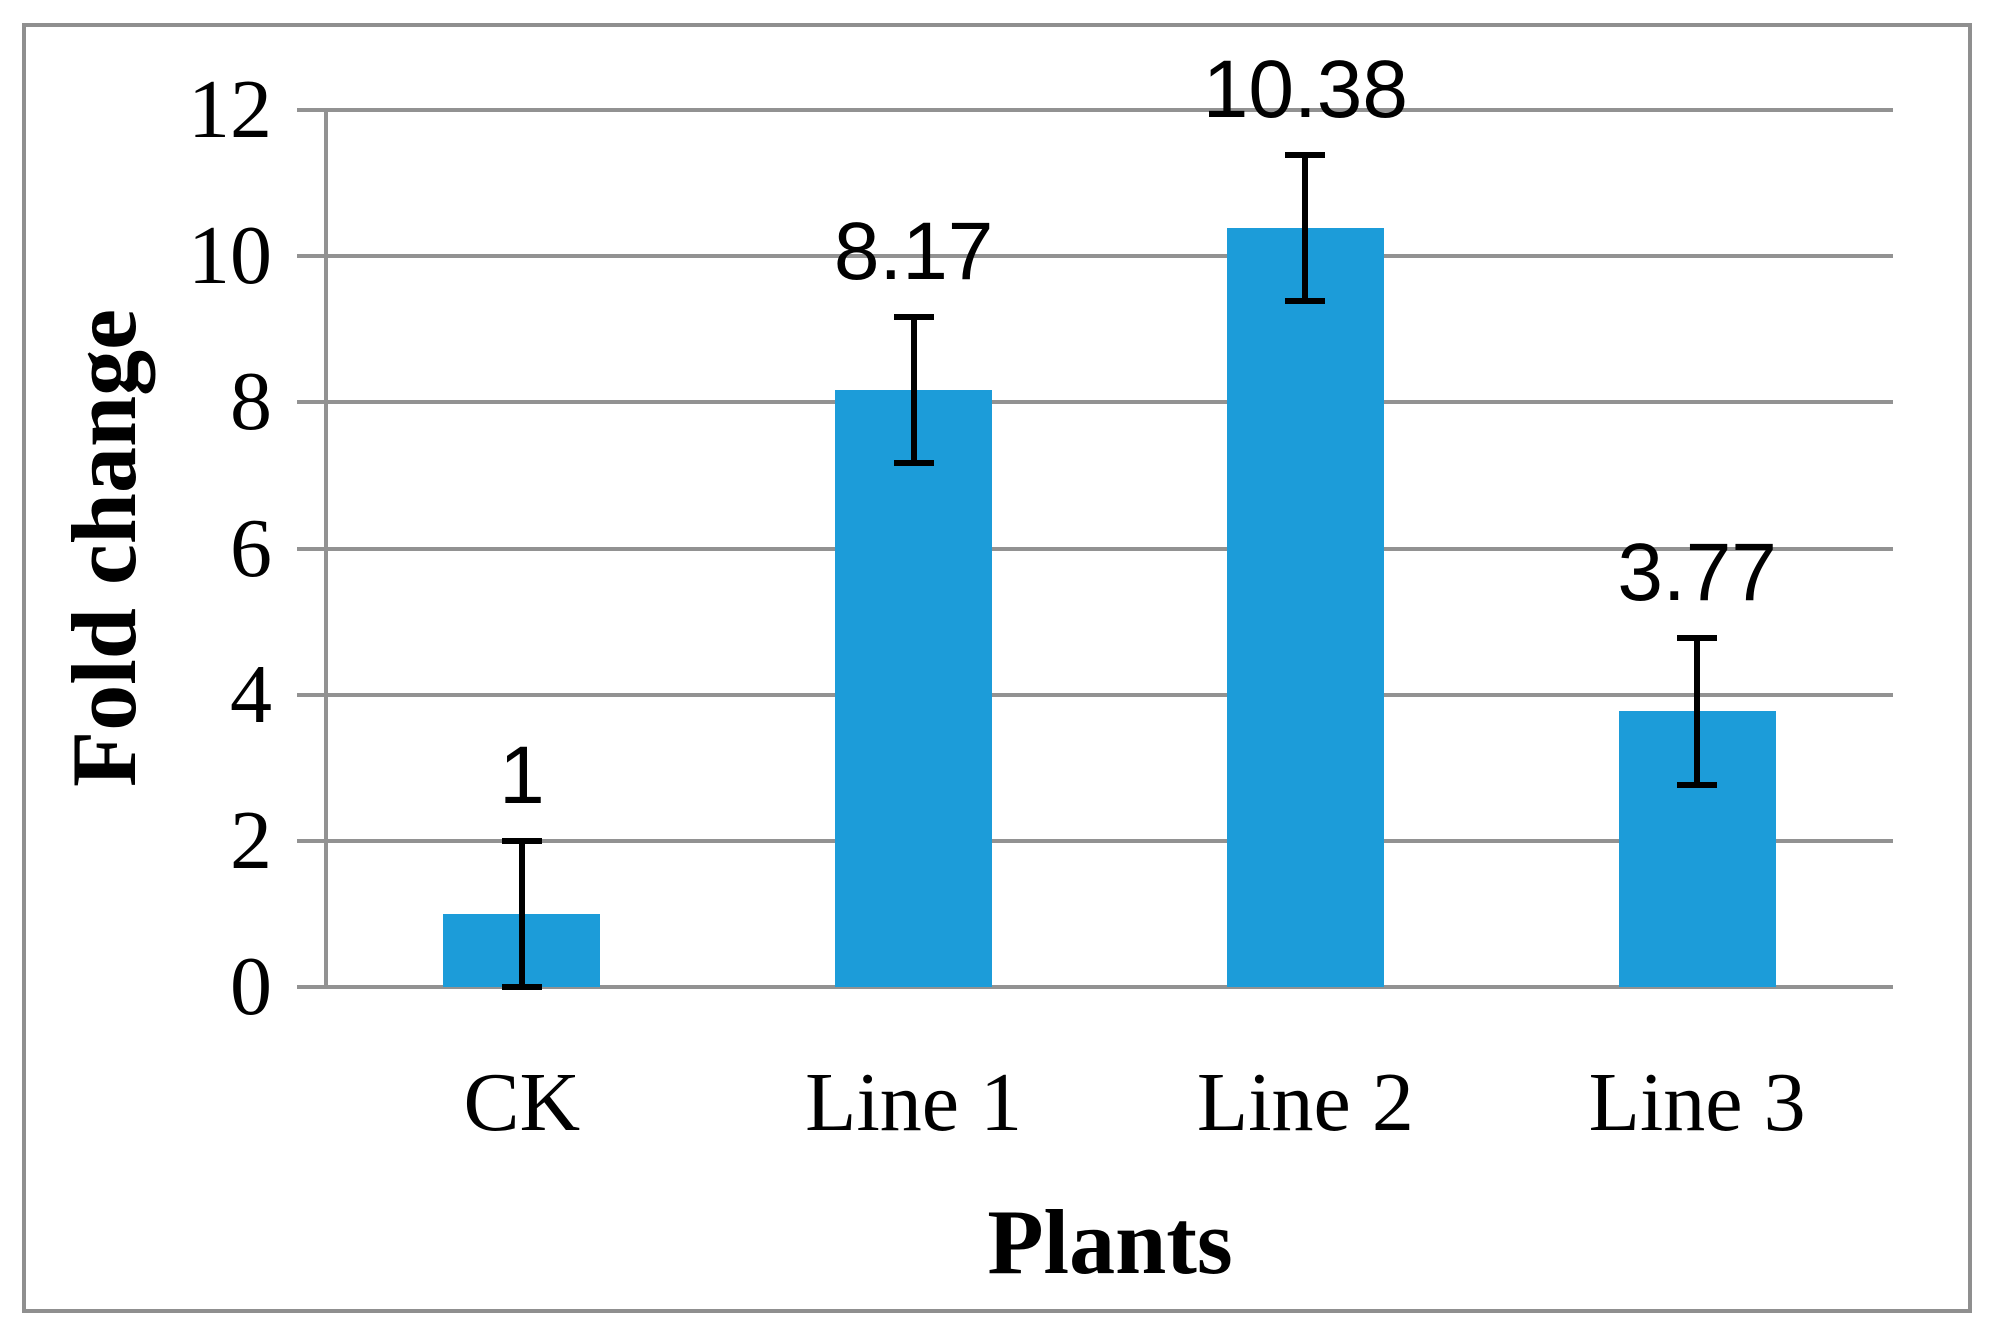 The height and width of the screenshot is (1336, 1996). Describe the element at coordinates (522, 775) in the screenshot. I see `data-label: 1` at that location.